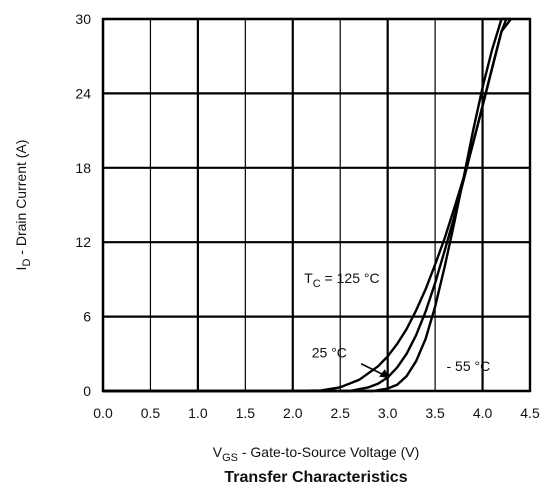 The image size is (550, 490). Describe the element at coordinates (151, 413) in the screenshot. I see `x-tick-label: 0.5` at that location.